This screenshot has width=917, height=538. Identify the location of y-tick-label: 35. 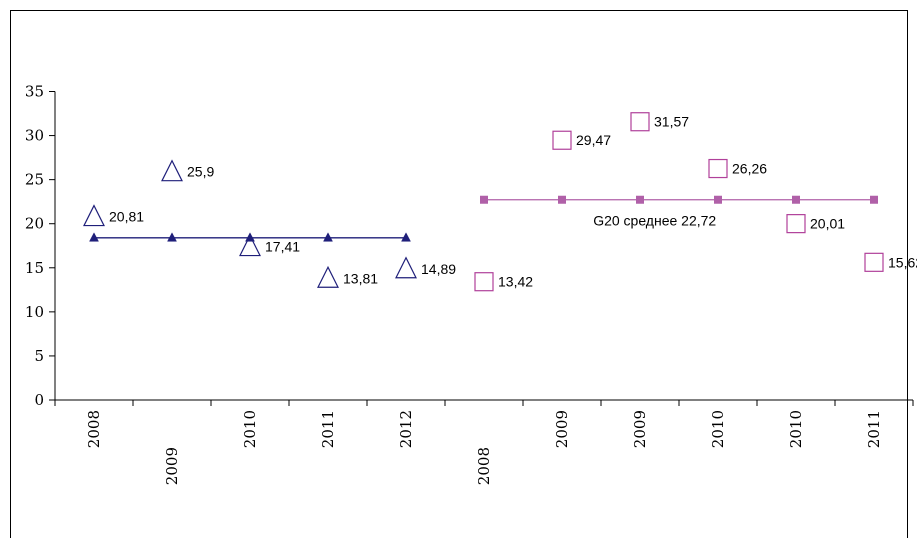
(34, 92).